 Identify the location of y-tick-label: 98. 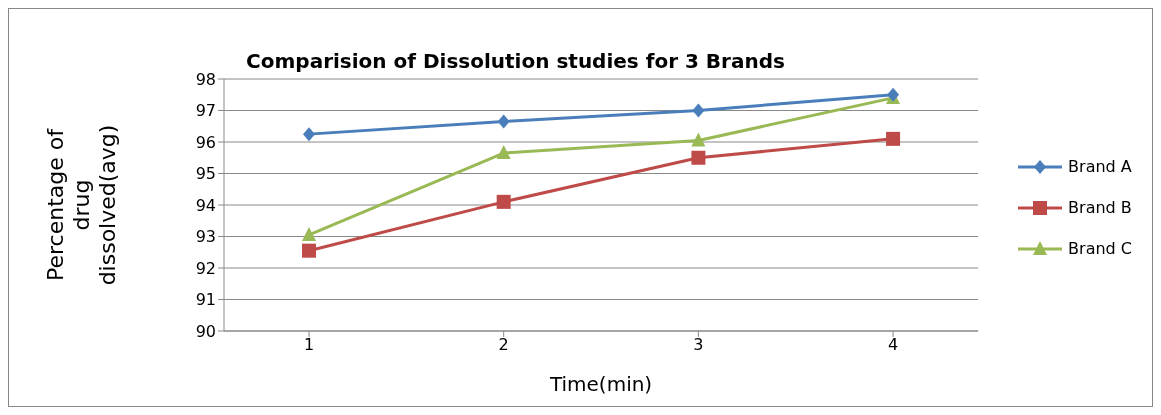
(205, 79).